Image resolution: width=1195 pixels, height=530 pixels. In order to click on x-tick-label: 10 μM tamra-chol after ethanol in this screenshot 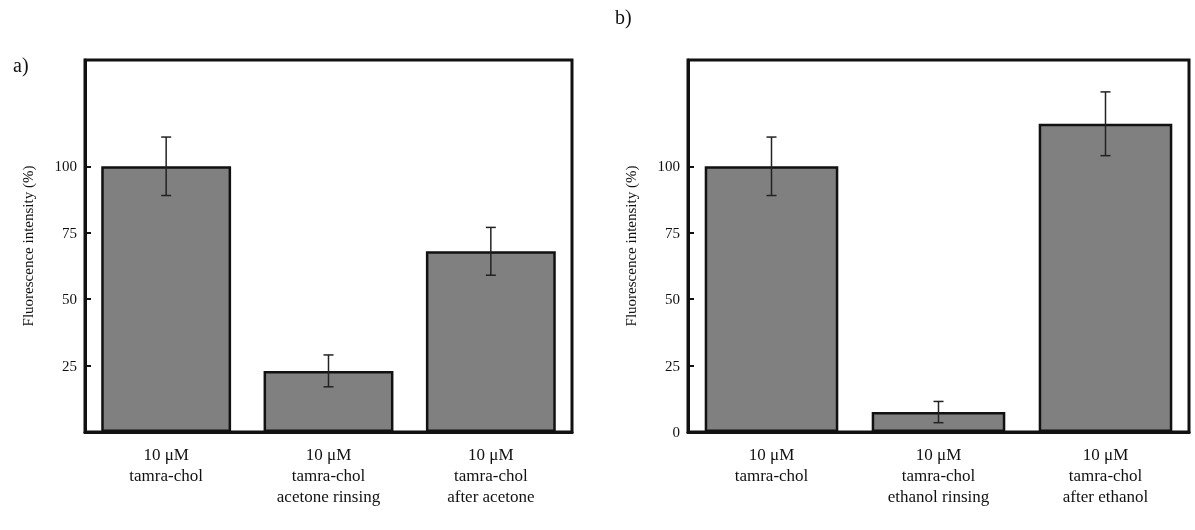, I will do `click(1105, 475)`.